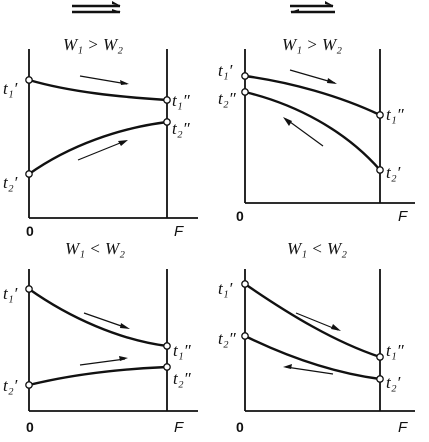 This screenshot has height=442, width=429. I want to click on countercurrent-flow-symbol, so click(312, 7).